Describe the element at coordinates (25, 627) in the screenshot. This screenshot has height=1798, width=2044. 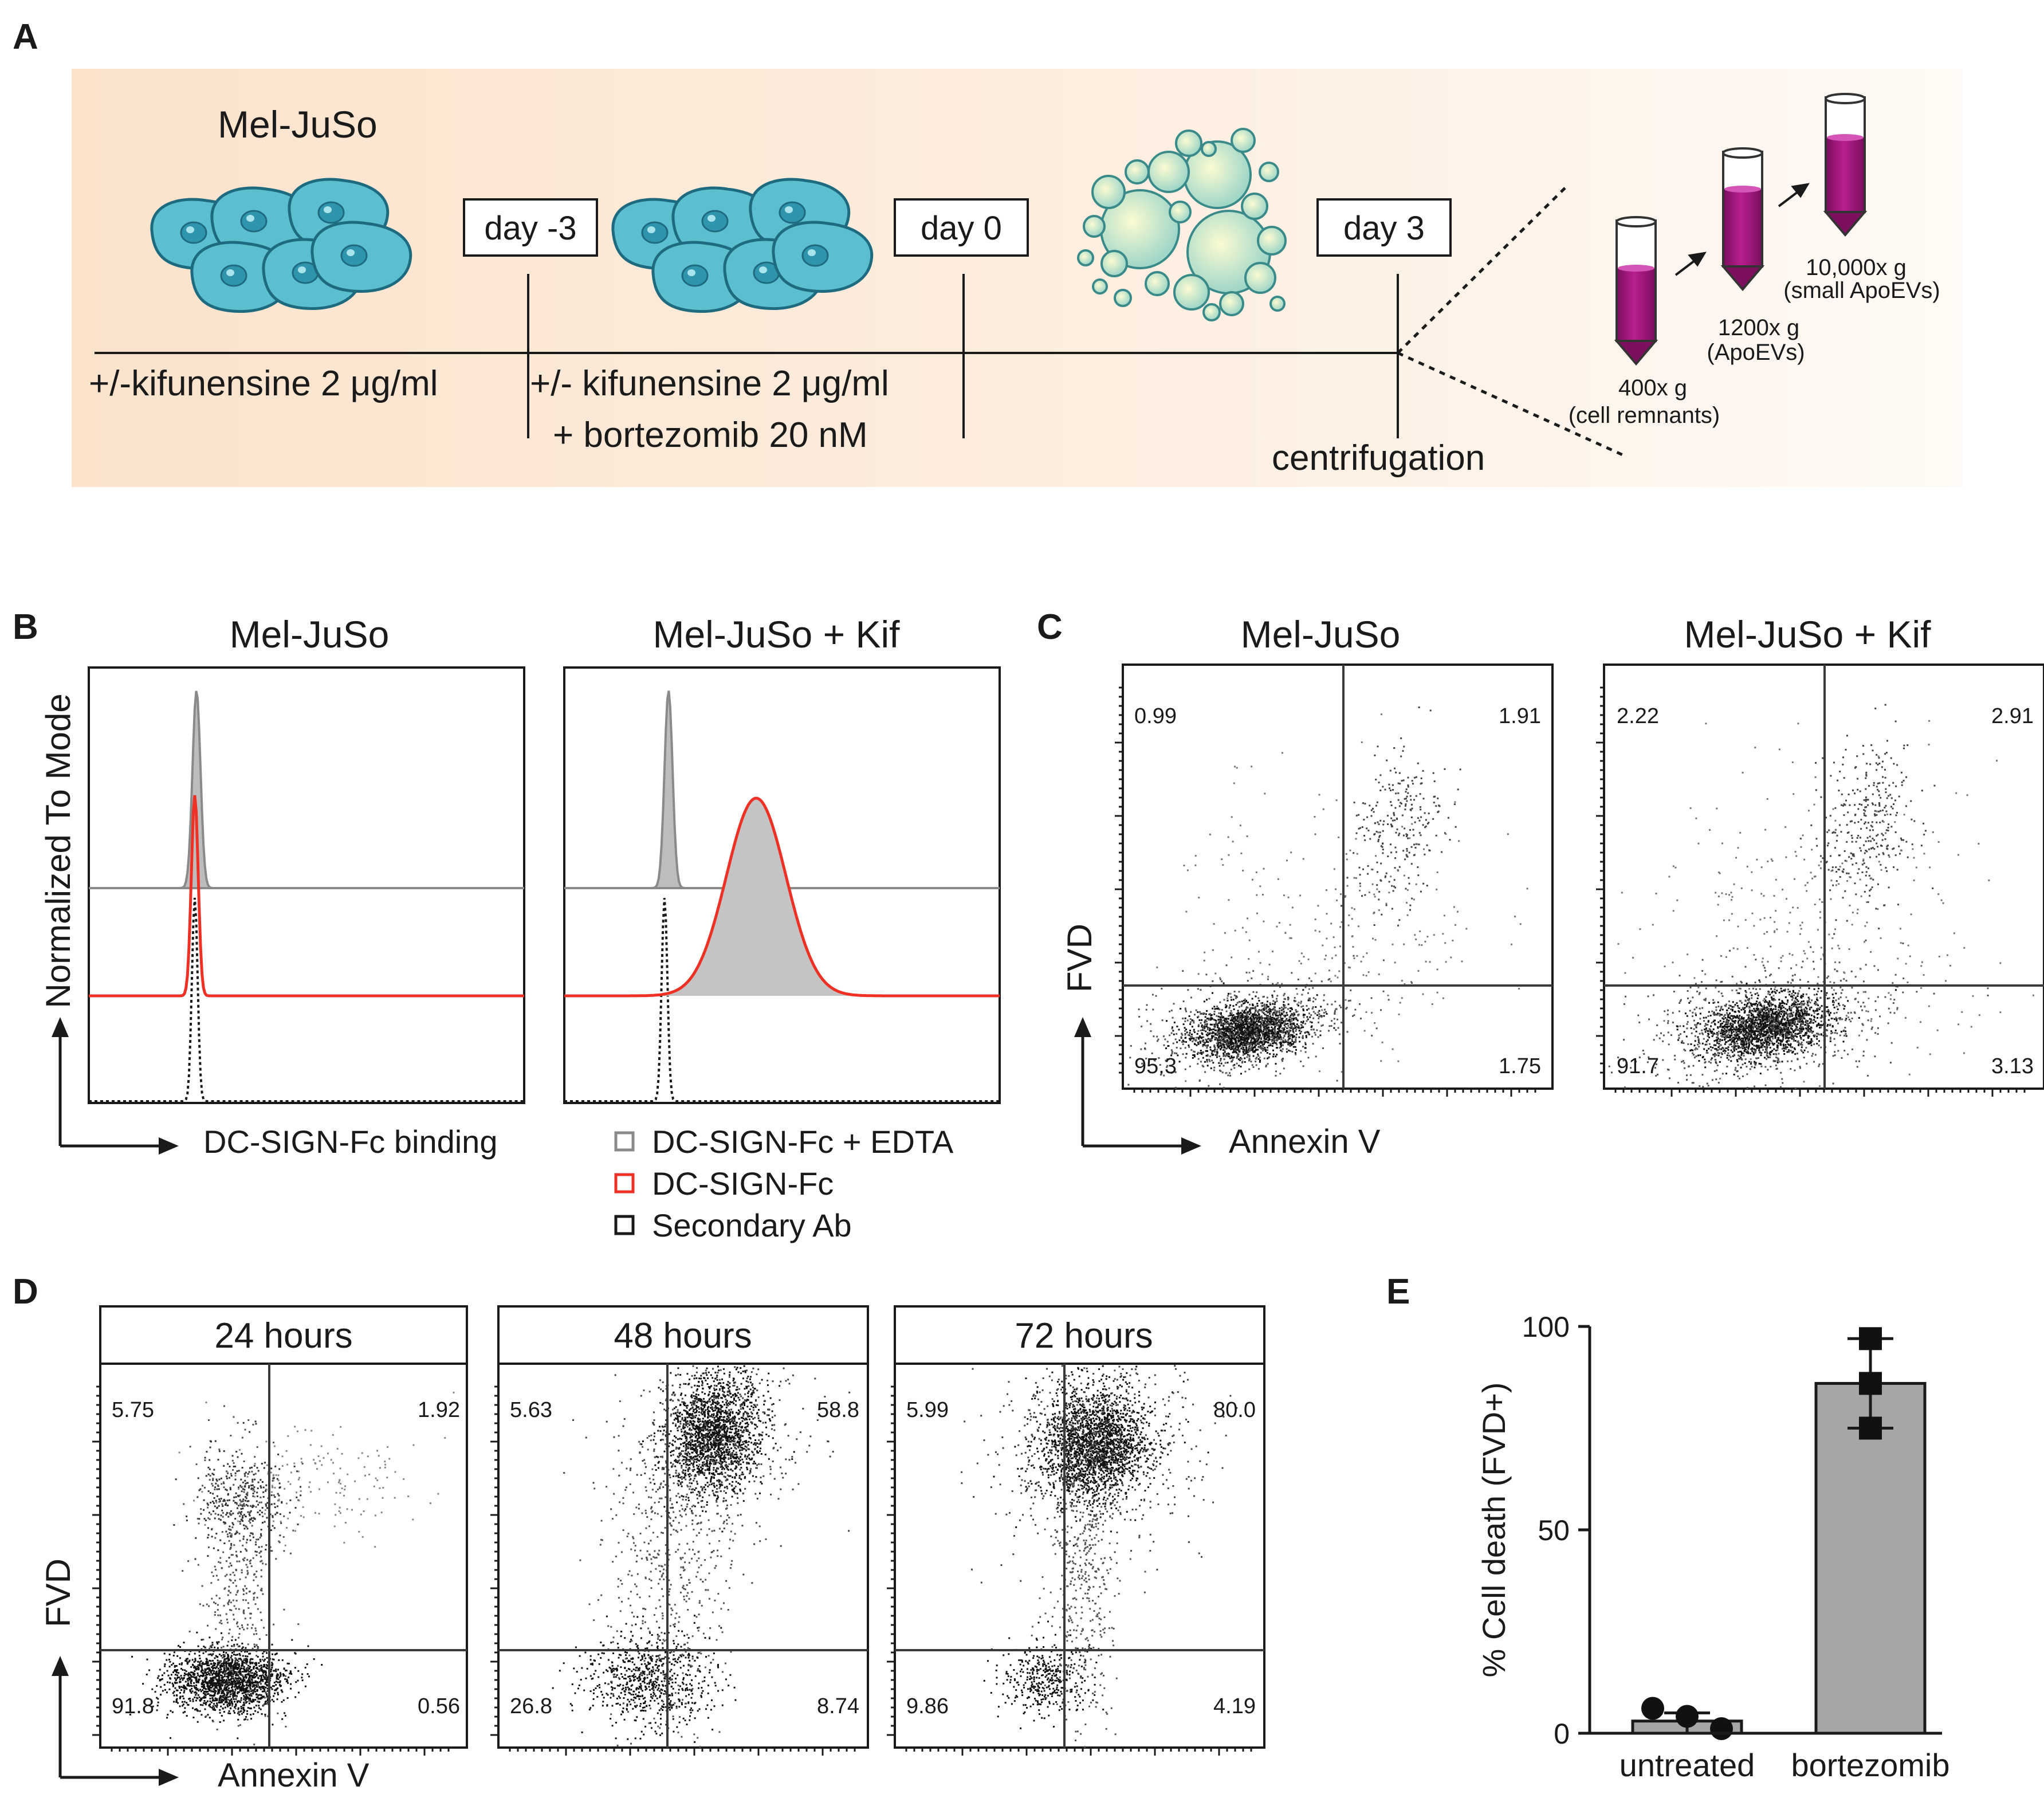
I see `panel-letter-b: B` at that location.